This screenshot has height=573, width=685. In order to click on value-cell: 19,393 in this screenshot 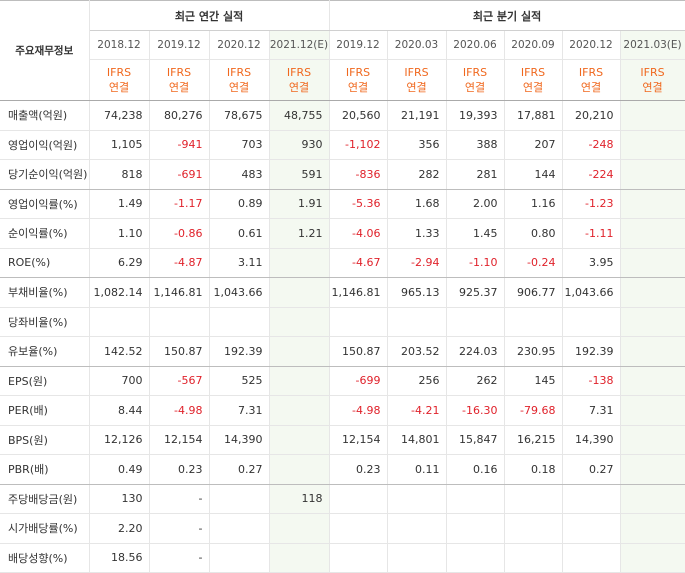, I will do `click(475, 115)`.